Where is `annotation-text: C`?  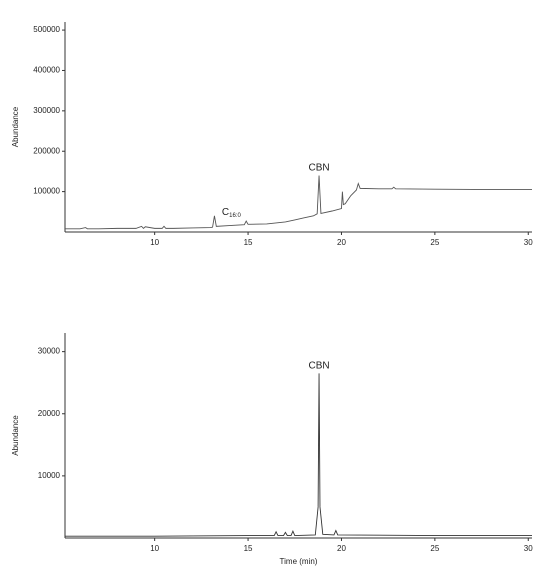 annotation-text: C is located at coordinates (225, 212).